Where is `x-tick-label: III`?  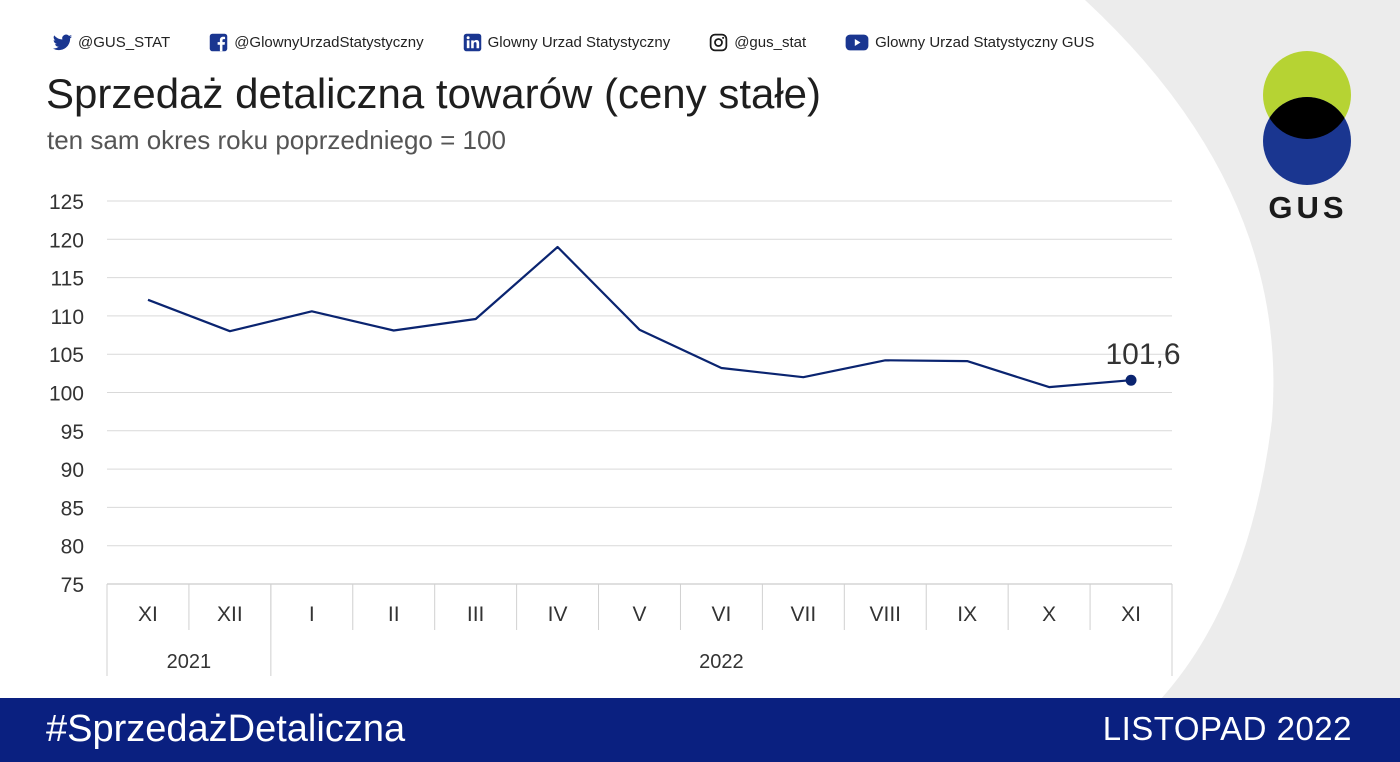 x-tick-label: III is located at coordinates (476, 614).